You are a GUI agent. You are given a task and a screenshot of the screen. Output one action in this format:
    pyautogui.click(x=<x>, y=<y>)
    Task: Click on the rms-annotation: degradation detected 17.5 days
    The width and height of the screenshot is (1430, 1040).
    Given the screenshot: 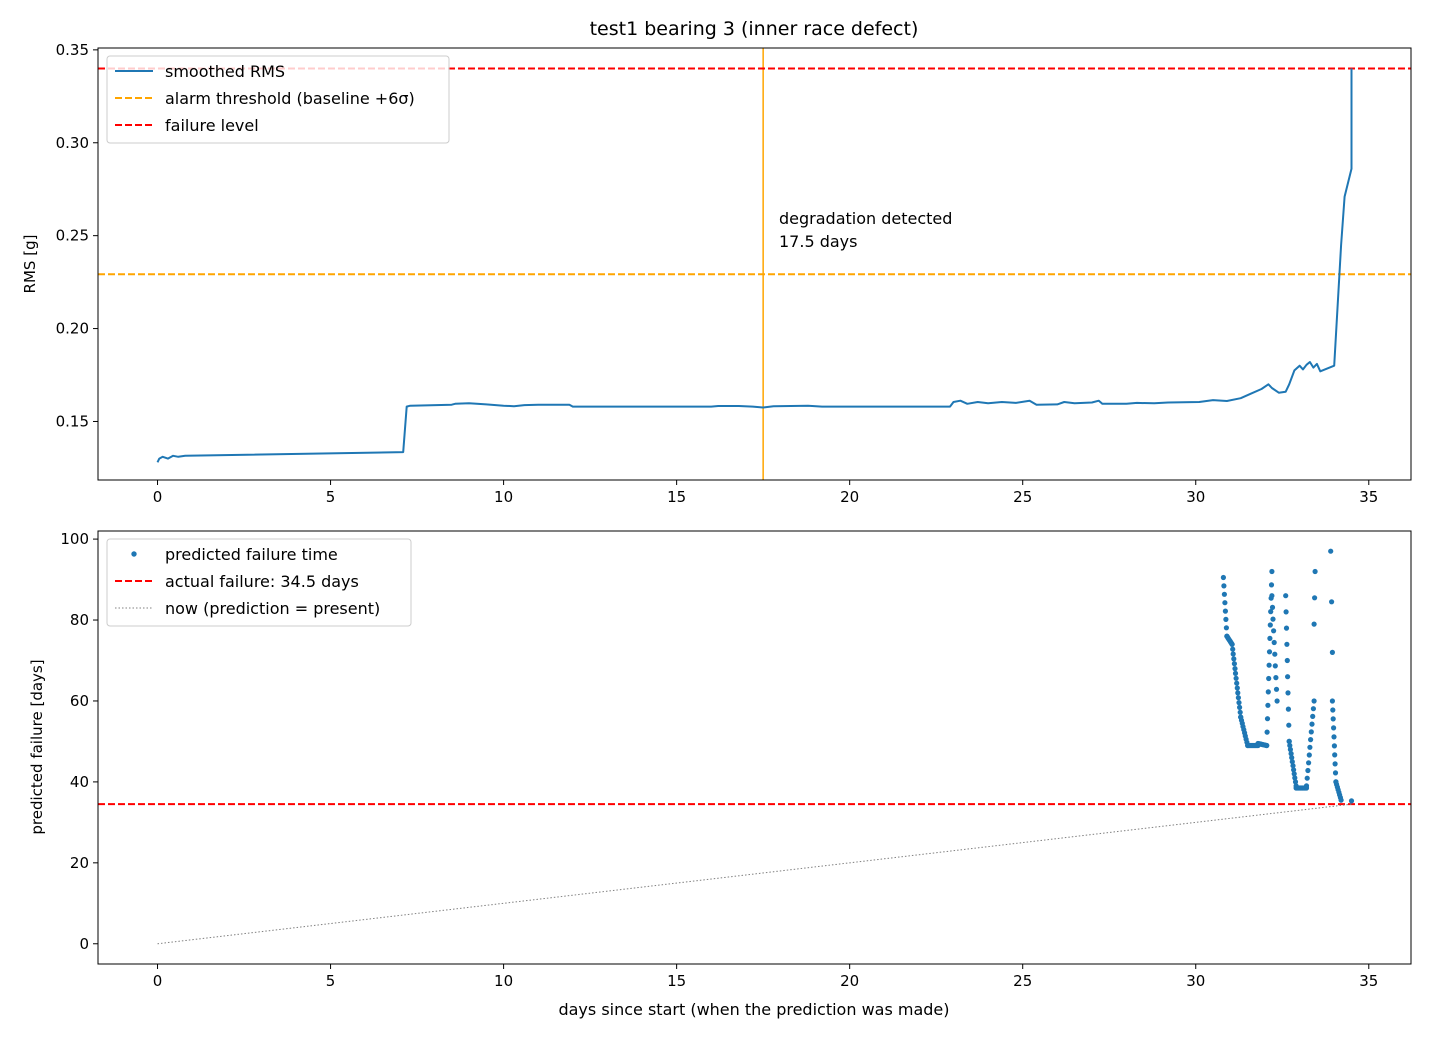 What is the action you would take?
    pyautogui.click(x=865, y=230)
    